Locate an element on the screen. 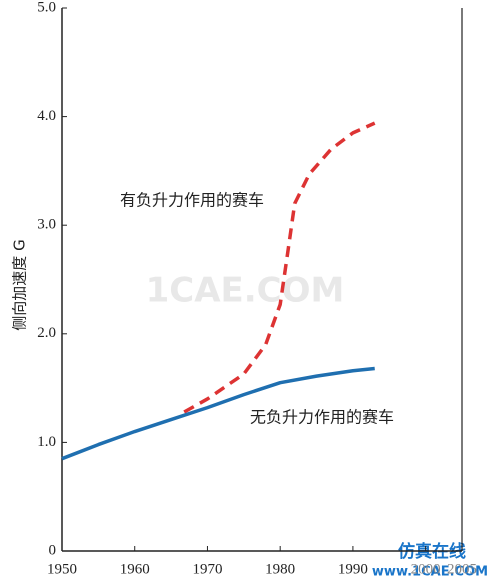  series-label: 有负升力作用的赛车 is located at coordinates (192, 200).